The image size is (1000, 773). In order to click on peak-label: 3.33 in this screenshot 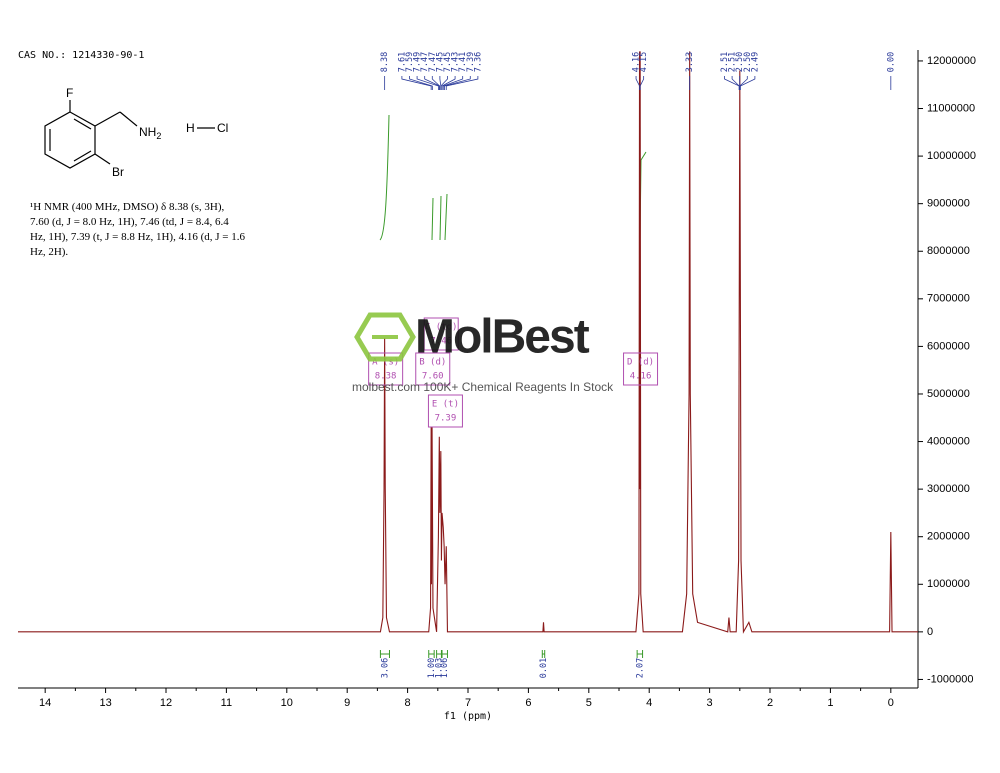, I will do `click(690, 62)`.